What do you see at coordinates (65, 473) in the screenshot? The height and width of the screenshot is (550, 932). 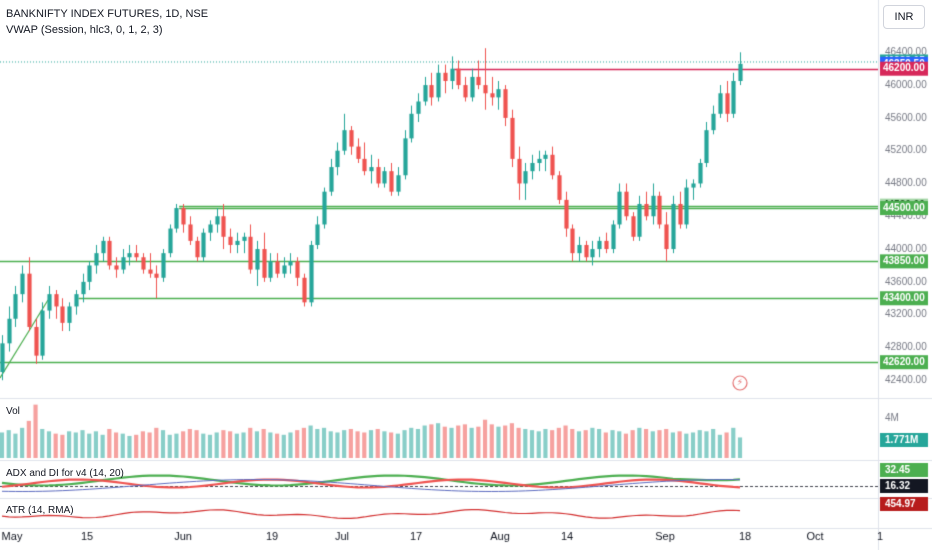 I see `adx-pane-label: ADX and DI for v4 (14, 20)` at bounding box center [65, 473].